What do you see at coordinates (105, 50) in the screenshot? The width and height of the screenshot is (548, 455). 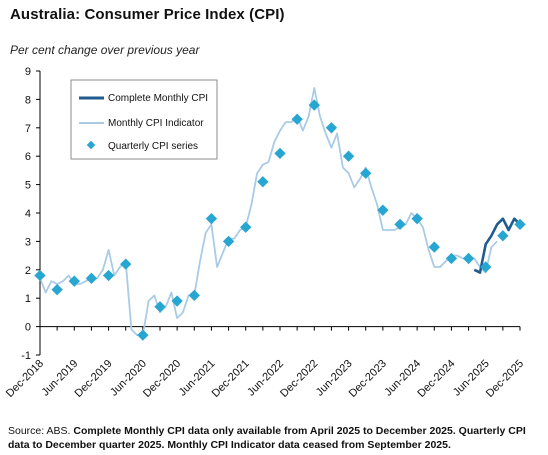 I see `chart-subtitle: Per cent change over previous year` at bounding box center [105, 50].